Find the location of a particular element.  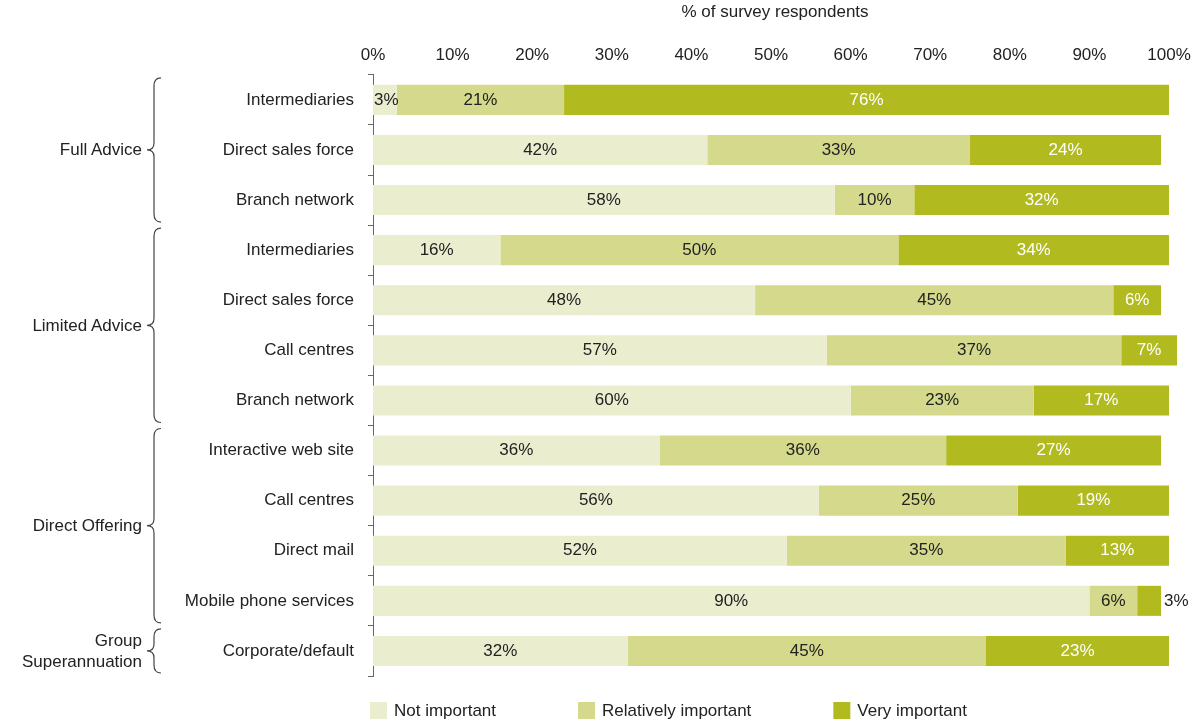

x-tick-label: 50% is located at coordinates (771, 55).